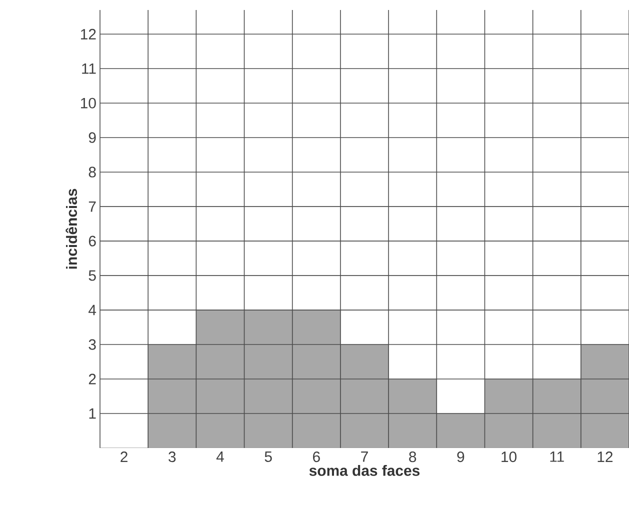 This screenshot has height=514, width=629. I want to click on x-tick-label: 7, so click(364, 457).